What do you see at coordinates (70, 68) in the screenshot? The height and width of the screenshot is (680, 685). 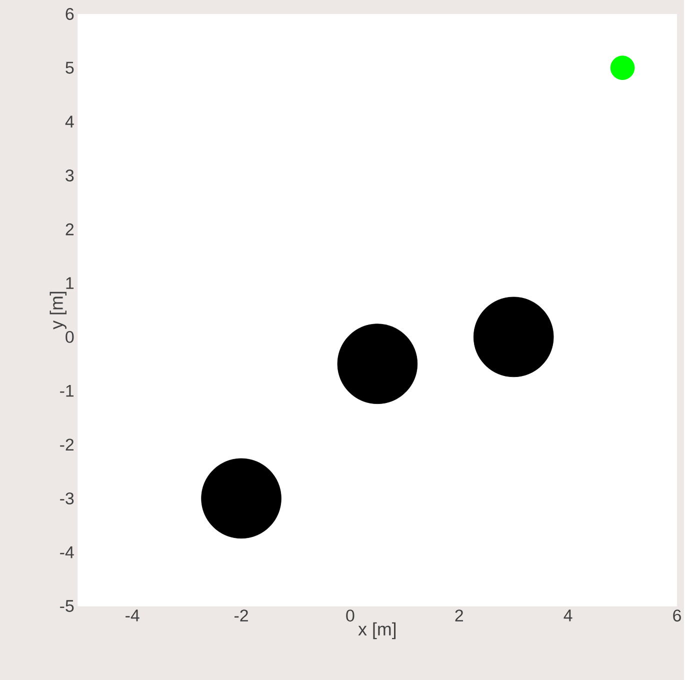 I see `y-tick-label: 5` at bounding box center [70, 68].